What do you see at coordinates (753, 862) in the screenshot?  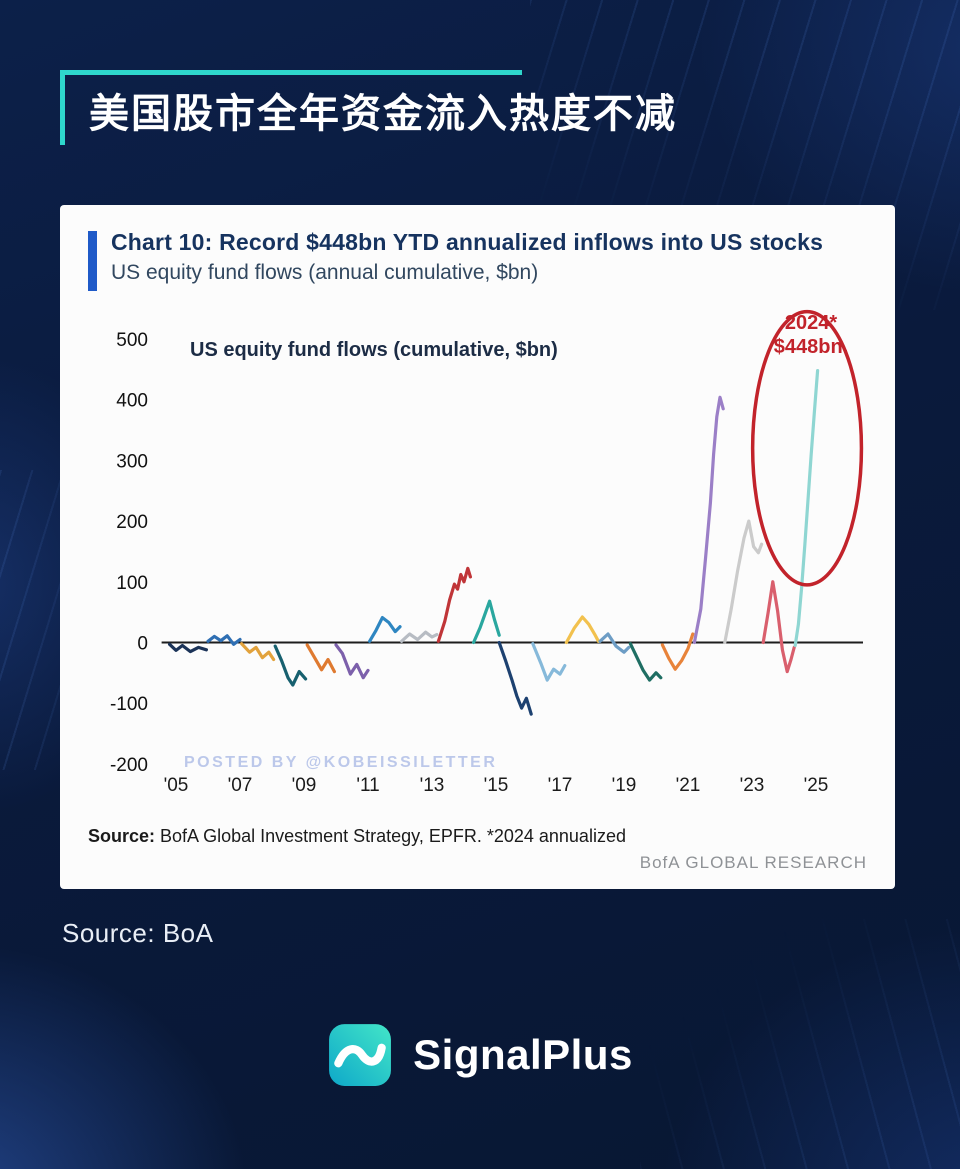 I see `research-credit: BofA GLOBAL RESEARCH` at bounding box center [753, 862].